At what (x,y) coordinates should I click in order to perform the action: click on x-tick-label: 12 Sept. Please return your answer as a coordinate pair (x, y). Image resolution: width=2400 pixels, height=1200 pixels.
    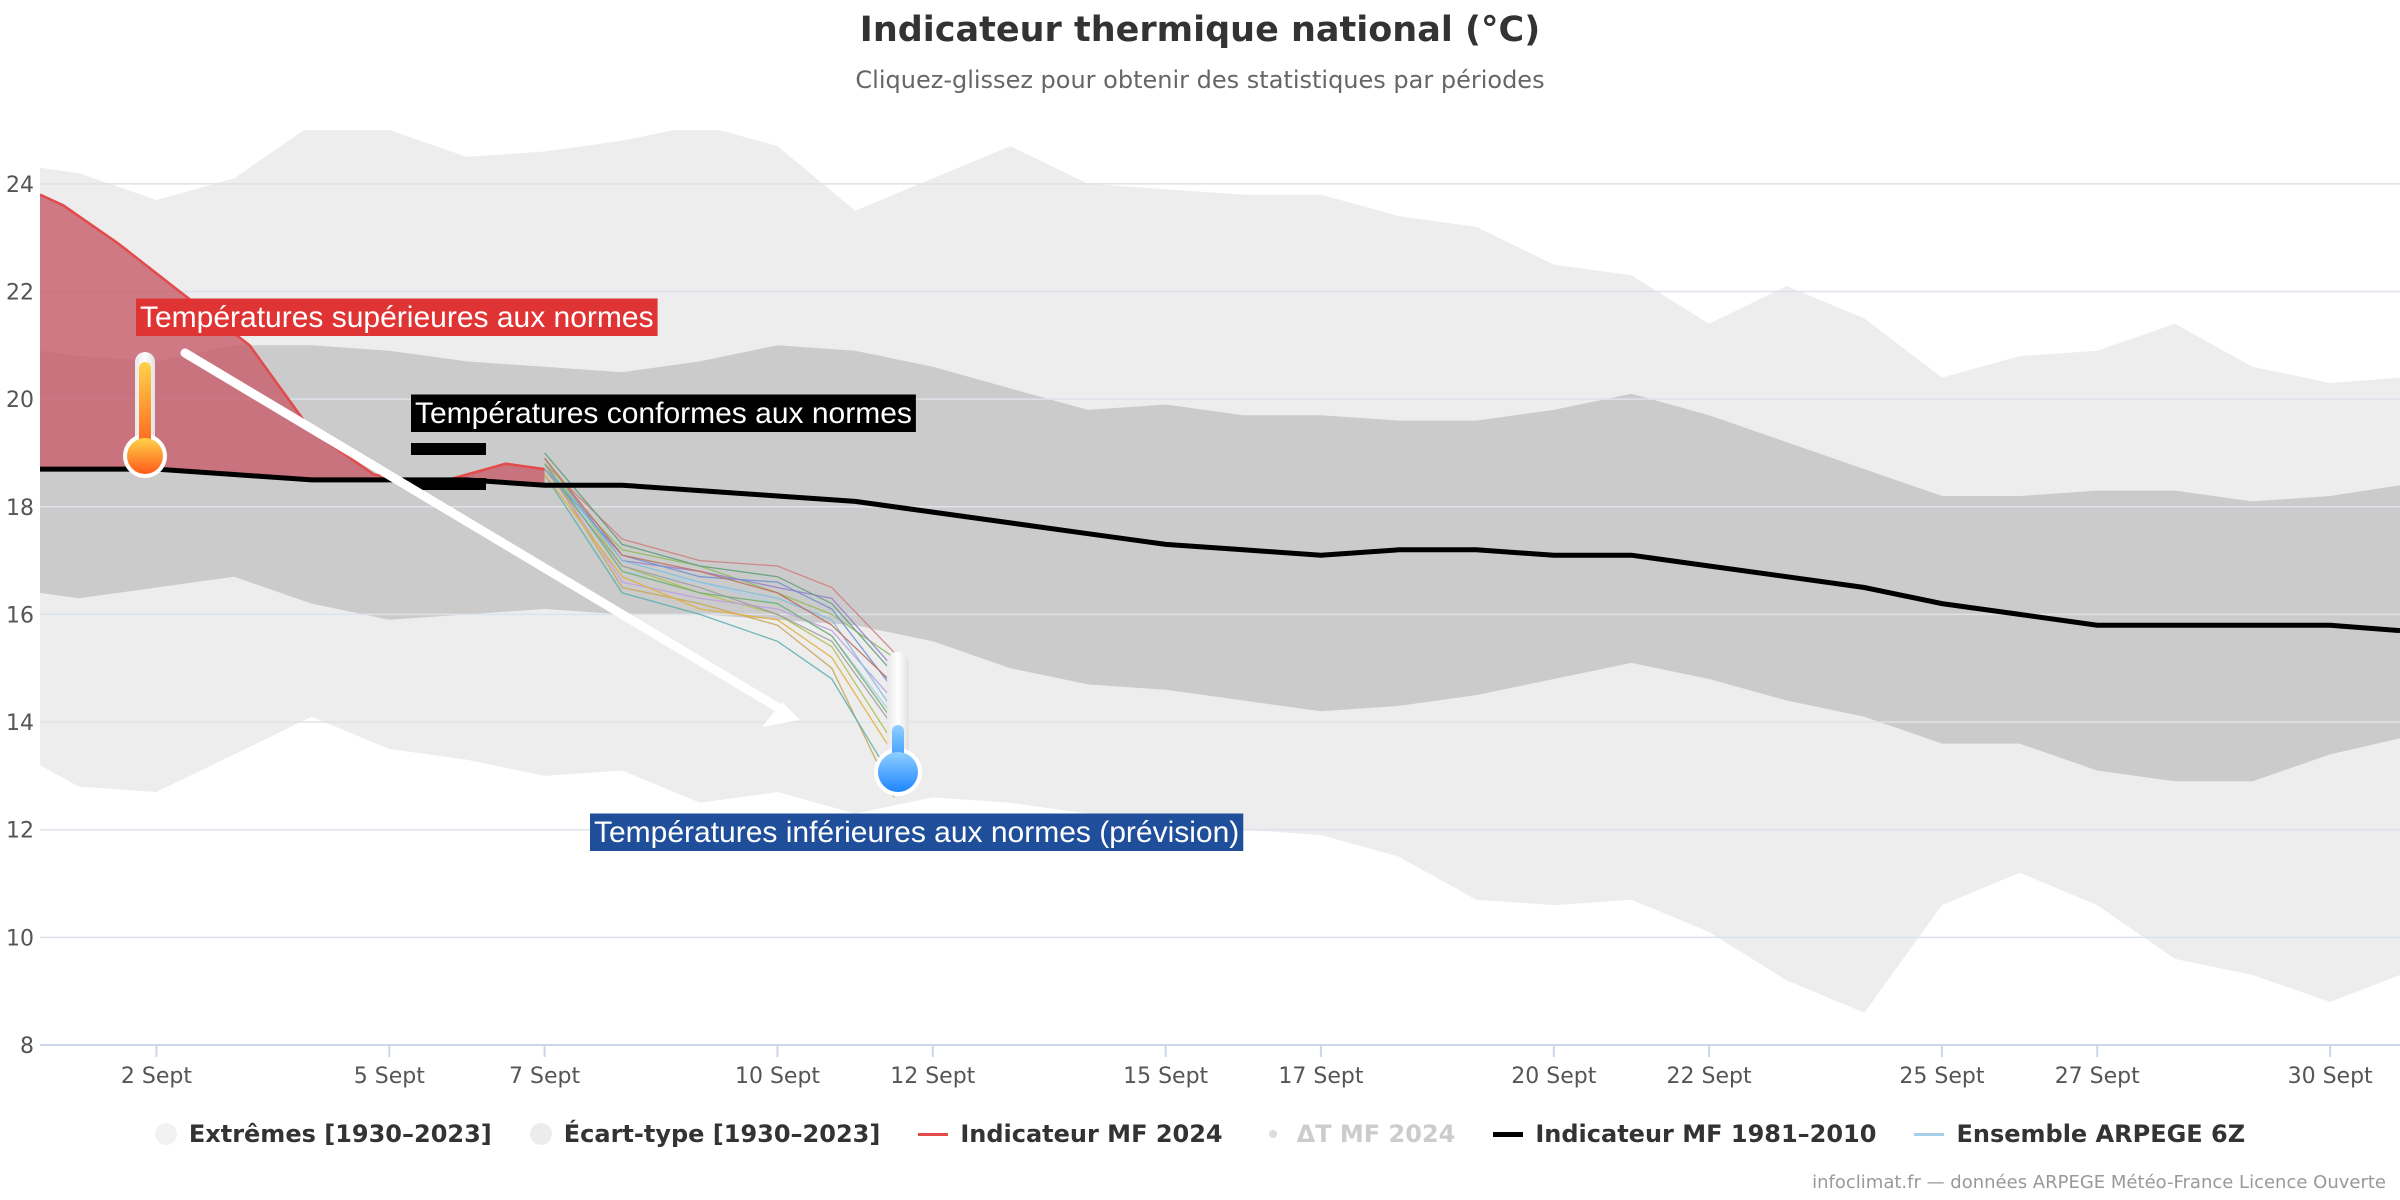
    Looking at the image, I should click on (932, 1076).